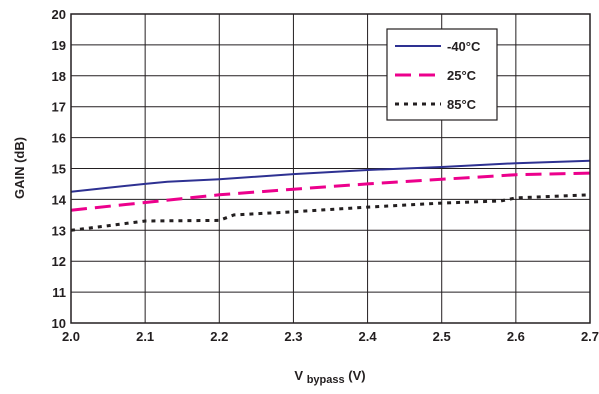 The width and height of the screenshot is (599, 394). I want to click on y-tick-label: 15, so click(59, 169).